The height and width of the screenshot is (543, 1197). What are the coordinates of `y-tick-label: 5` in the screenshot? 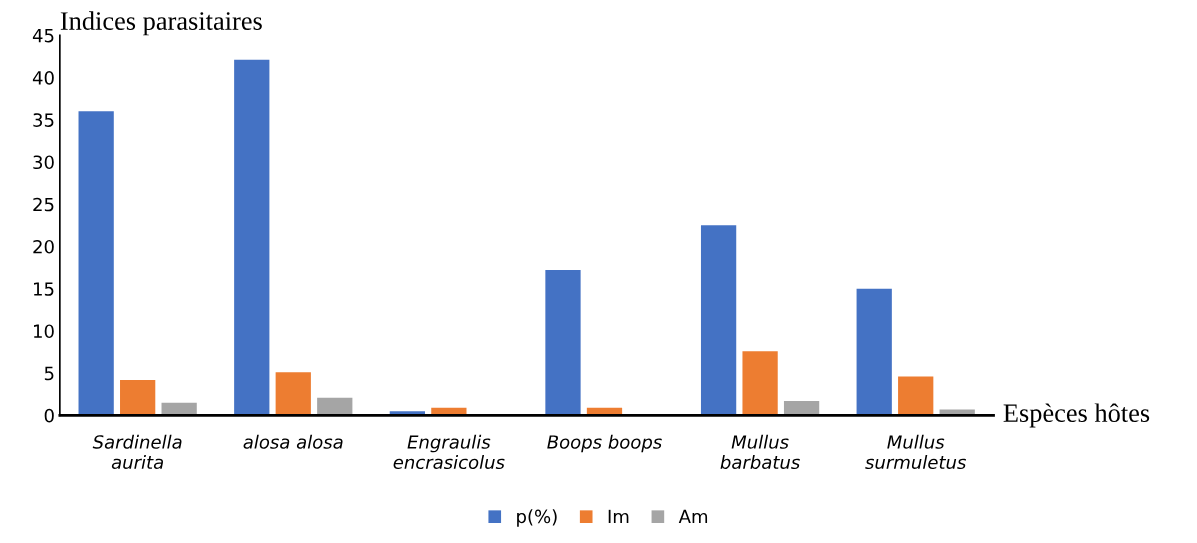 It's located at (49, 373).